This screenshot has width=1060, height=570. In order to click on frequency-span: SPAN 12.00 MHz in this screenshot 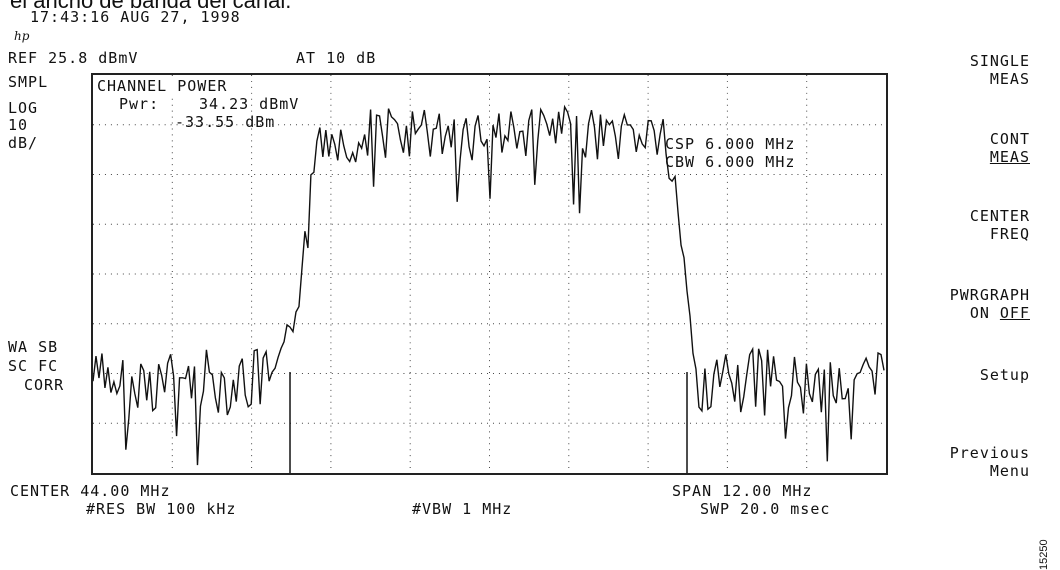, I will do `click(742, 491)`.